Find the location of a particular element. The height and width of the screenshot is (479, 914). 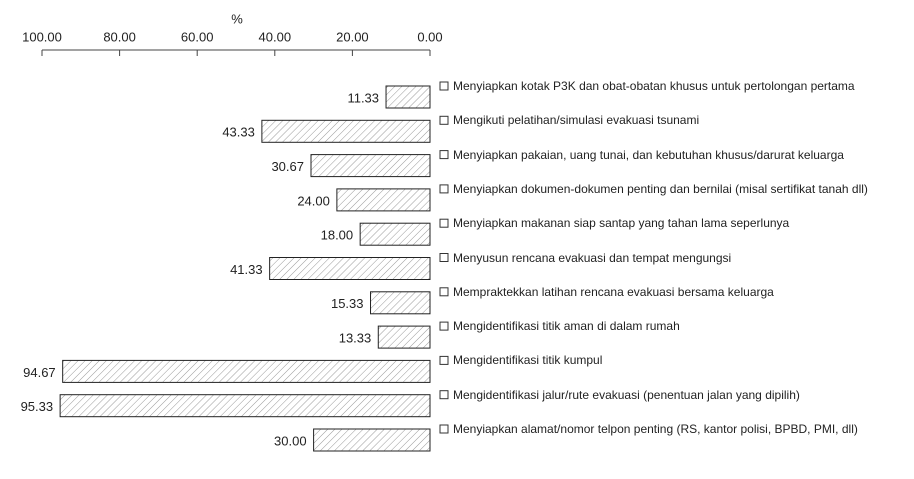

data-label: 95.33 is located at coordinates (37, 406).